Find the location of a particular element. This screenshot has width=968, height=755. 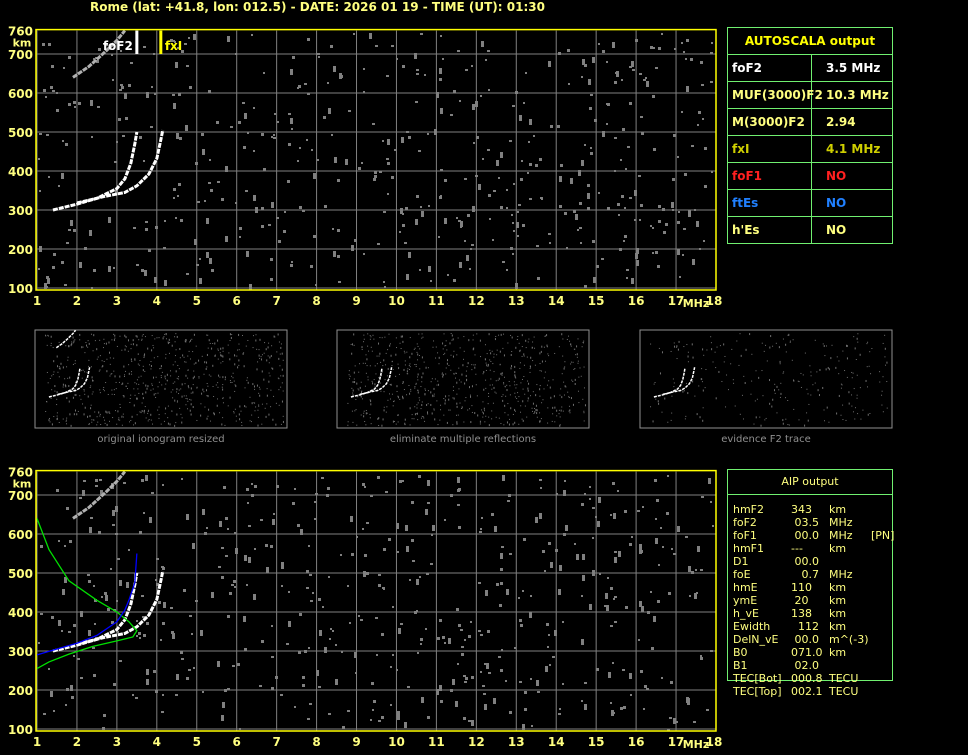

aip-param: TEC[Top] is located at coordinates (757, 691).